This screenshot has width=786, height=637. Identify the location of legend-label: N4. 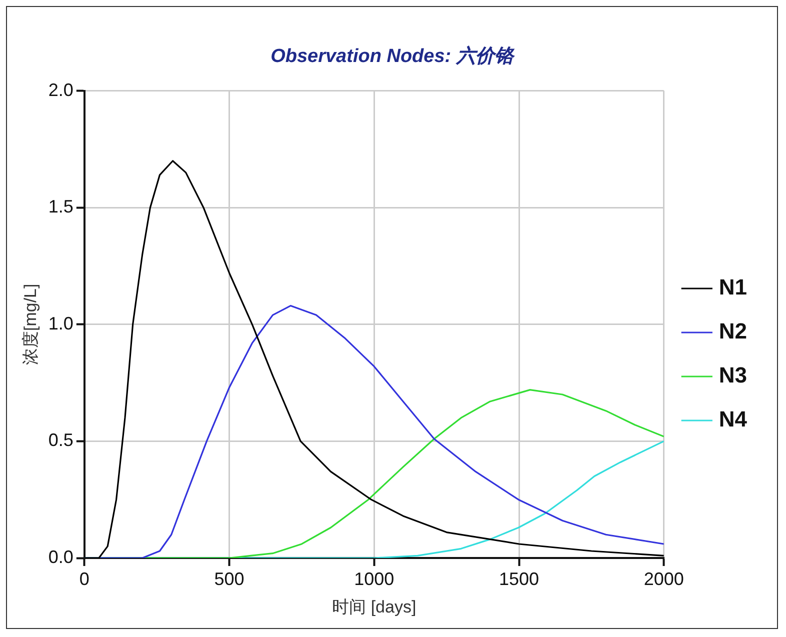
(733, 419).